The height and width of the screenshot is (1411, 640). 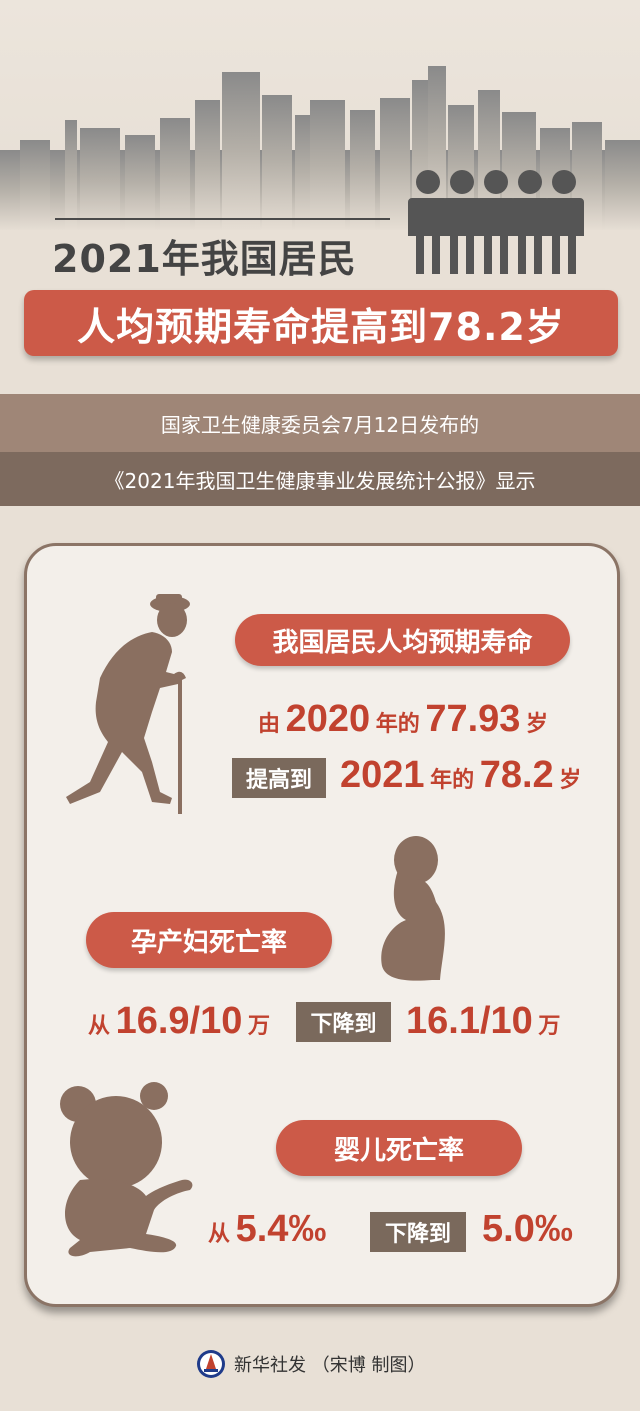 I want to click on decrease-tag-maternal: 下降到, so click(x=343, y=1022).